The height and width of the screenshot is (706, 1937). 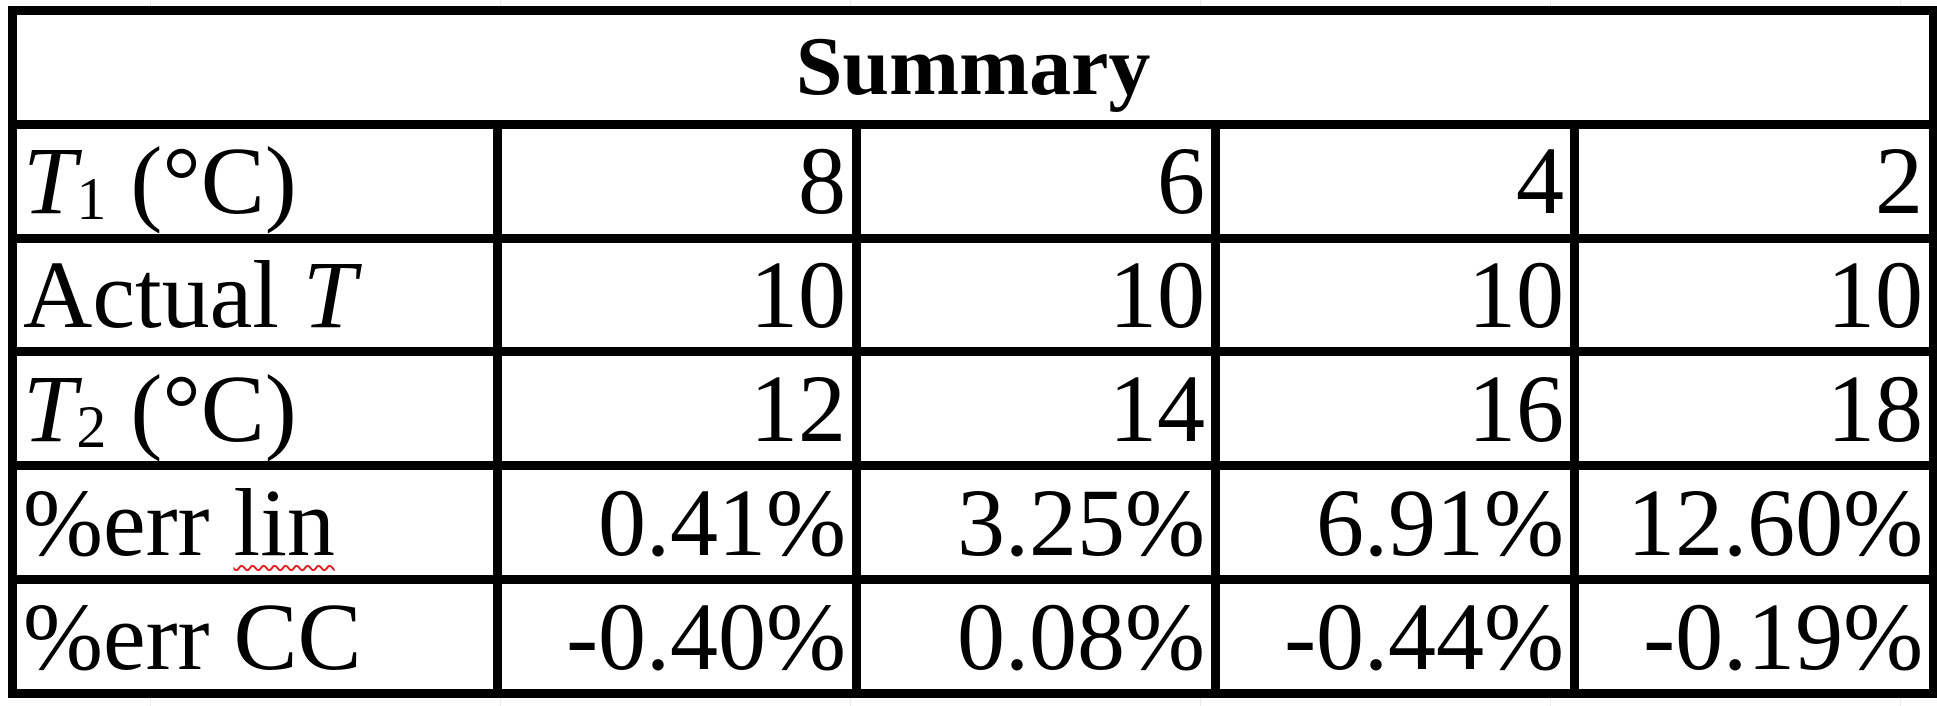 I want to click on cell-t1-3: 4, so click(x=1395, y=181).